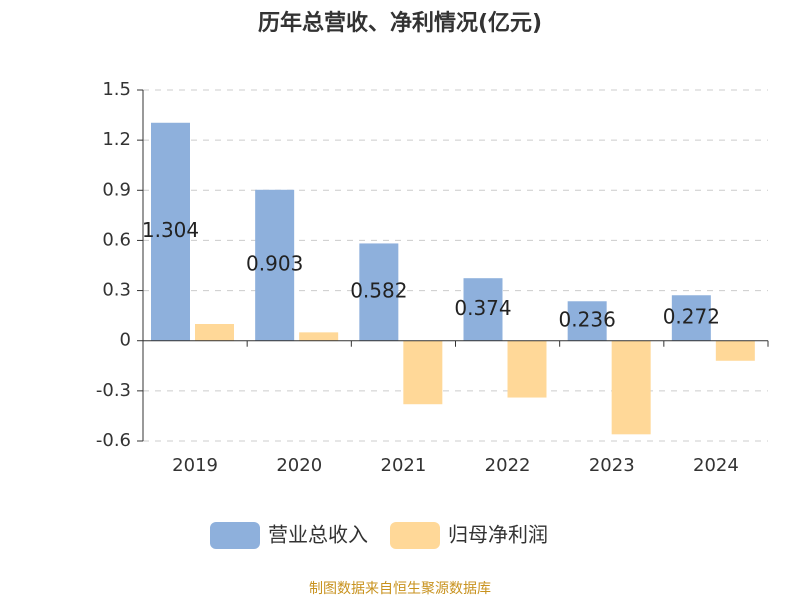 This screenshot has width=800, height=604. Describe the element at coordinates (404, 465) in the screenshot. I see `x-tick-label: 2021` at that location.